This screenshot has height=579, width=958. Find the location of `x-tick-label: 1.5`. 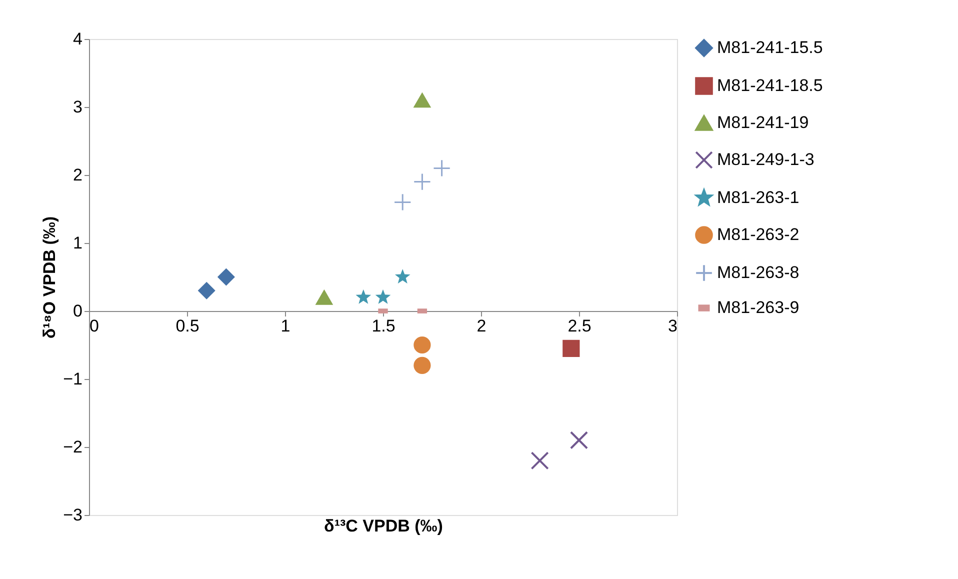

x-tick-label: 1.5 is located at coordinates (384, 326).